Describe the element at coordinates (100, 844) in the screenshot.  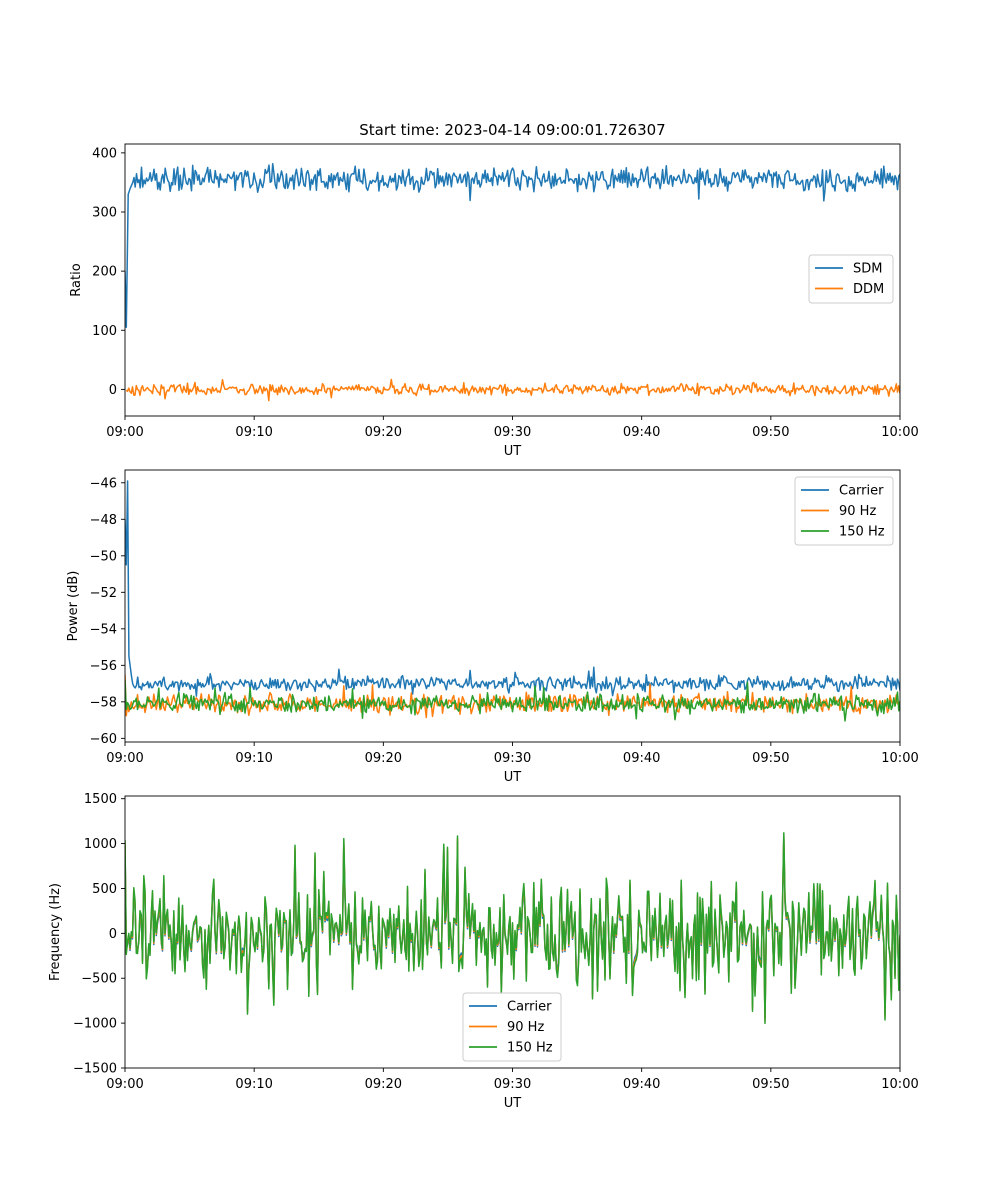
I see `y-tick-label: 1000` at that location.